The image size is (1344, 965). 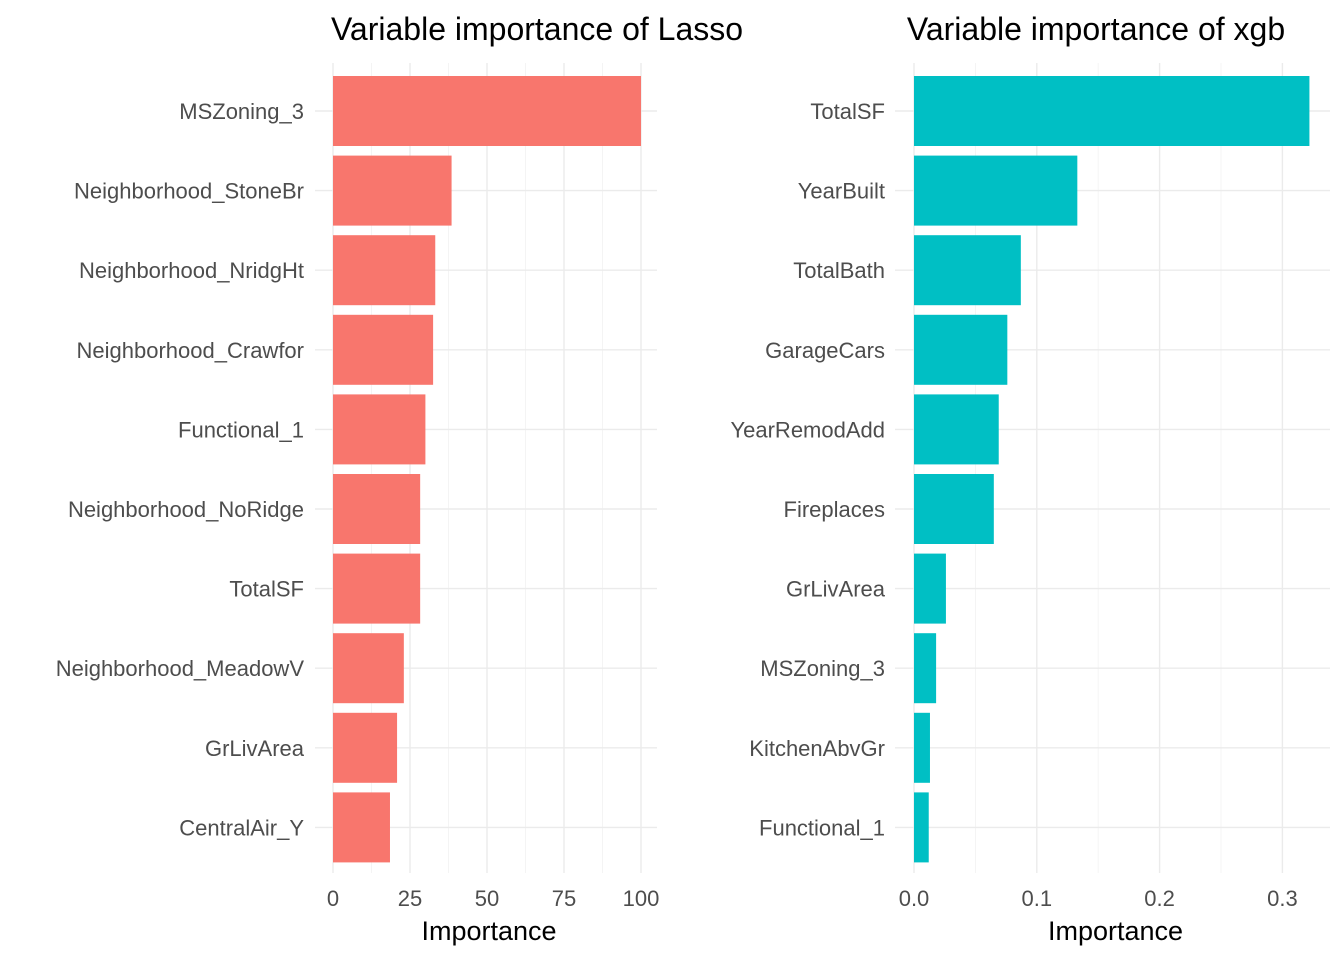 What do you see at coordinates (241, 827) in the screenshot?
I see `category-label: CentralAir_Y` at bounding box center [241, 827].